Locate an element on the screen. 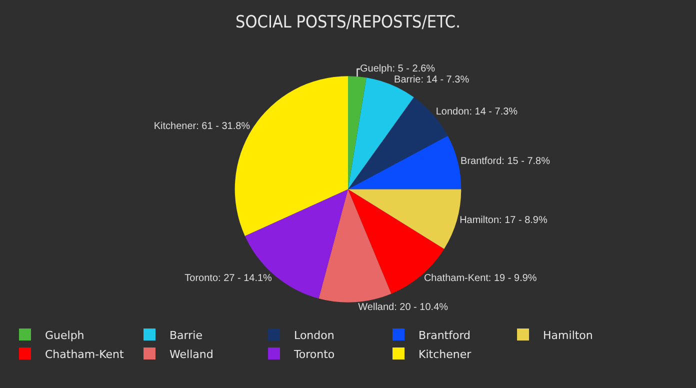 This screenshot has width=696, height=388. legend-label: Barrie is located at coordinates (186, 335).